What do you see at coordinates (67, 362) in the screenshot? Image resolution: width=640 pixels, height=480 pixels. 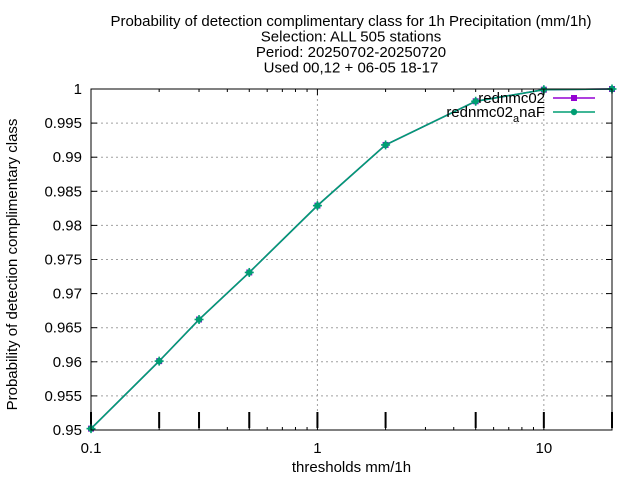 I see `y-tick-label: 0.96` at bounding box center [67, 362].